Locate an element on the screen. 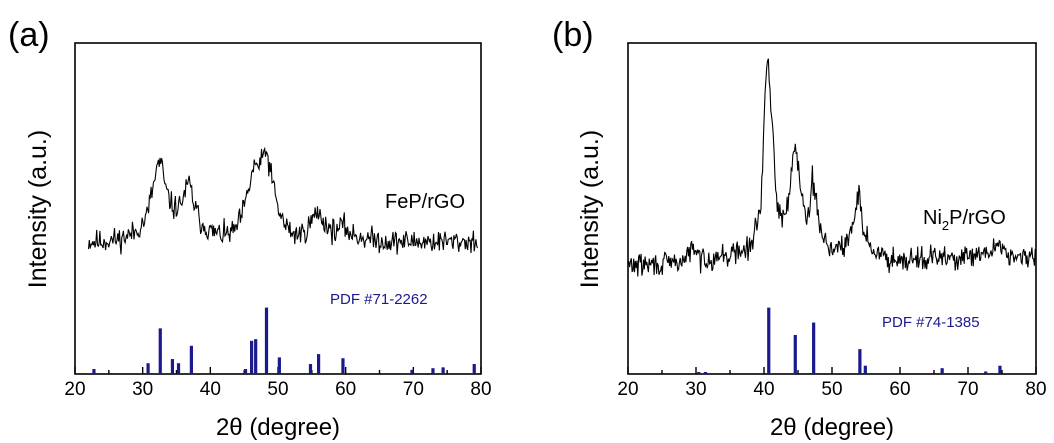 Image resolution: width=1054 pixels, height=443 pixels. panel-b-x-axis is located at coordinates (832, 370).